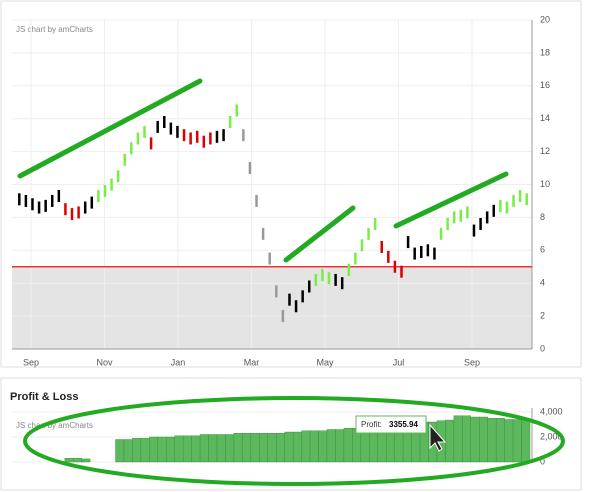  What do you see at coordinates (371, 424) in the screenshot?
I see `tooltip-label: Profit:` at bounding box center [371, 424].